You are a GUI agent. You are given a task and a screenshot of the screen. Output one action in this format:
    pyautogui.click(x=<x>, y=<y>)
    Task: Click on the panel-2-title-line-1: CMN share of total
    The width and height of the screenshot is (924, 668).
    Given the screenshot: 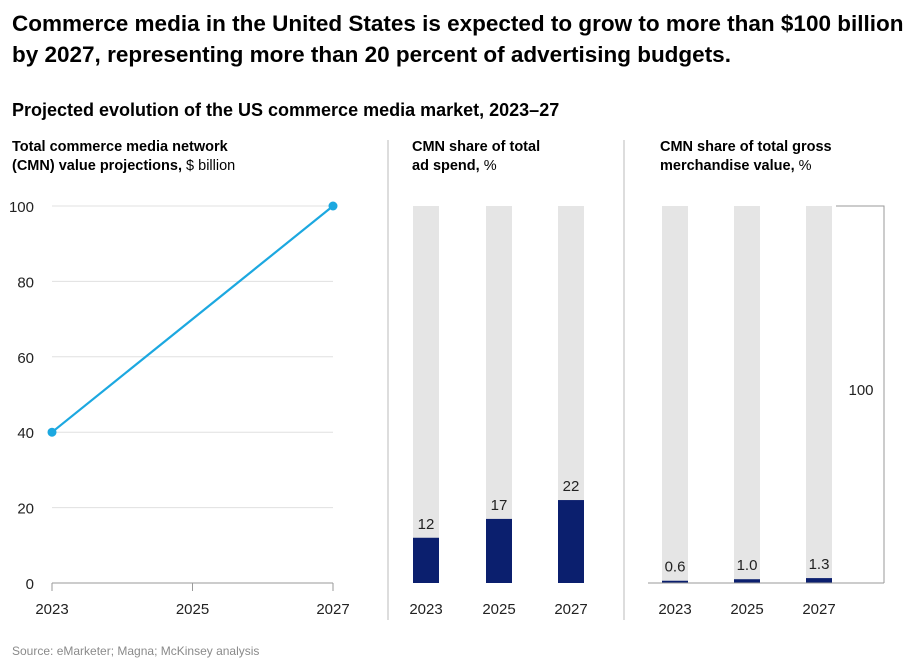 What is the action you would take?
    pyautogui.click(x=476, y=147)
    